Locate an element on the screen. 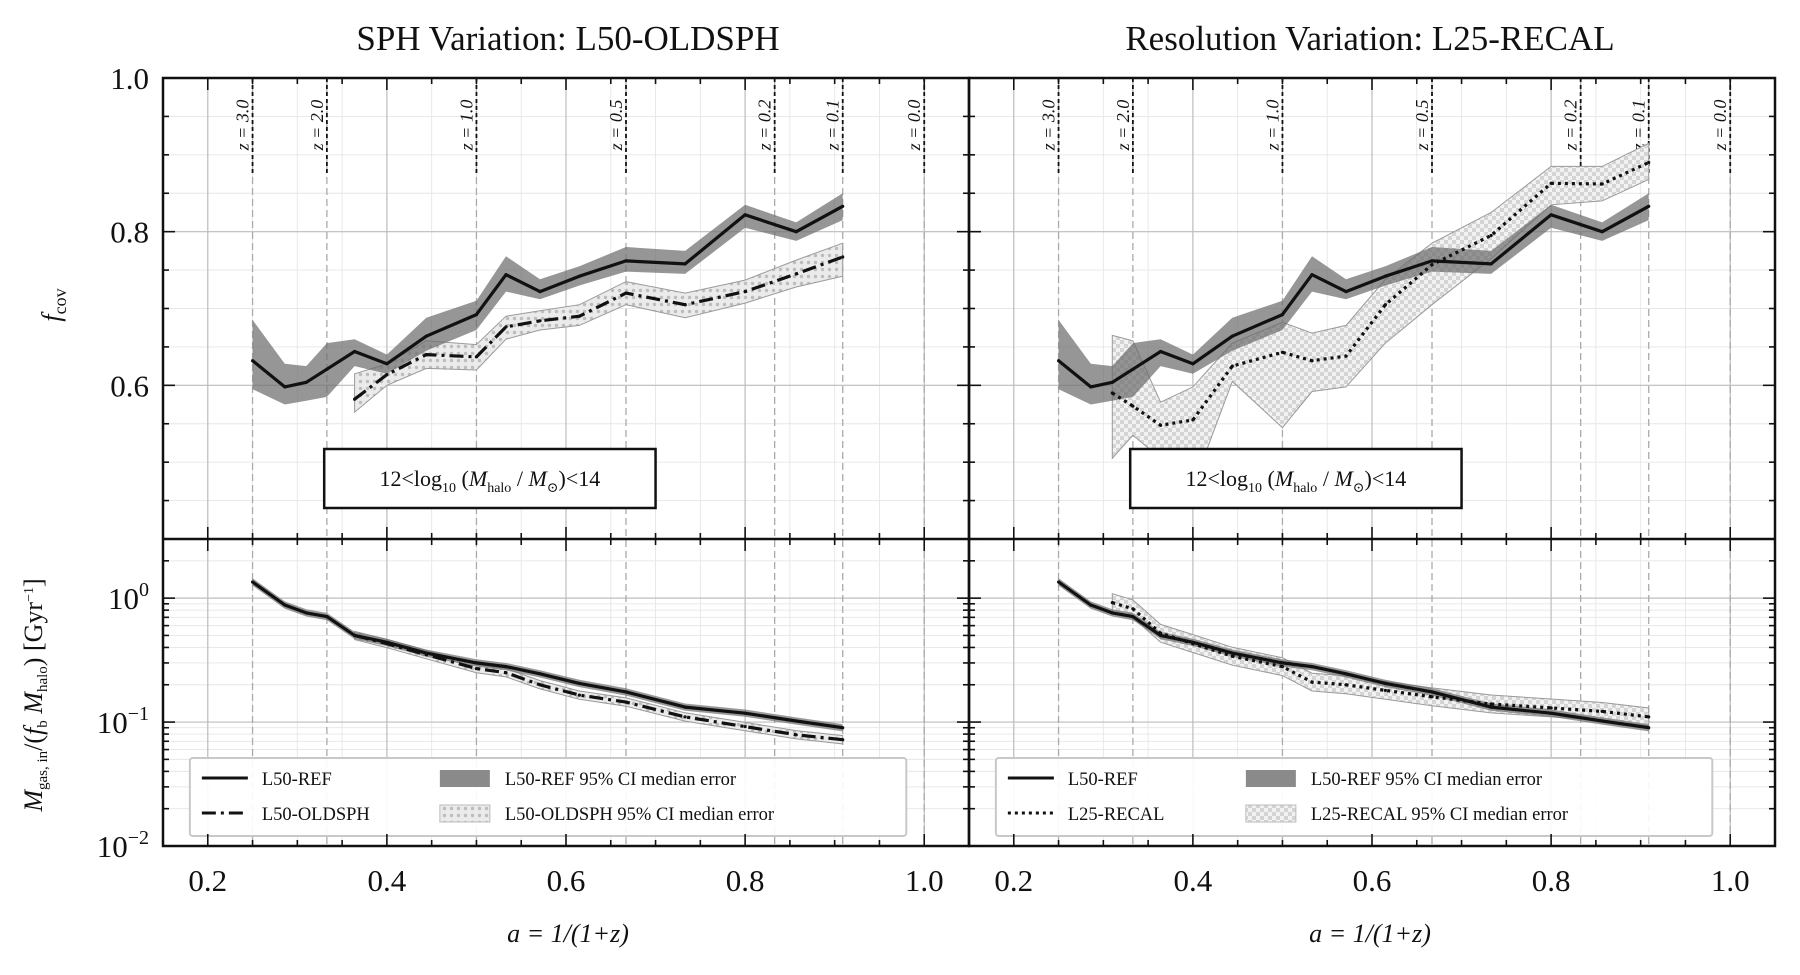 This screenshot has width=1800, height=975. legend-label: L25-RECAL 95% CI median error is located at coordinates (1439, 815).